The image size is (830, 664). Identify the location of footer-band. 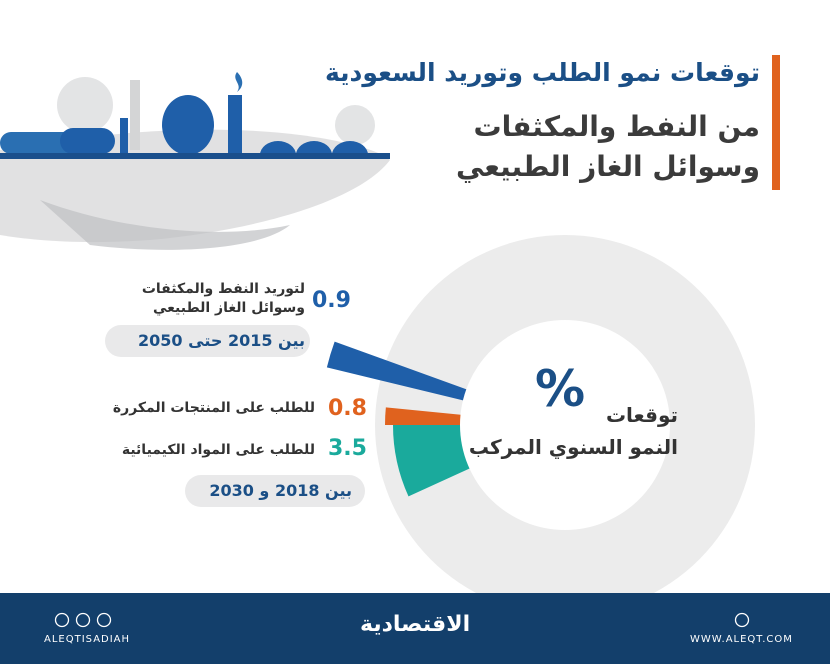
(415, 628).